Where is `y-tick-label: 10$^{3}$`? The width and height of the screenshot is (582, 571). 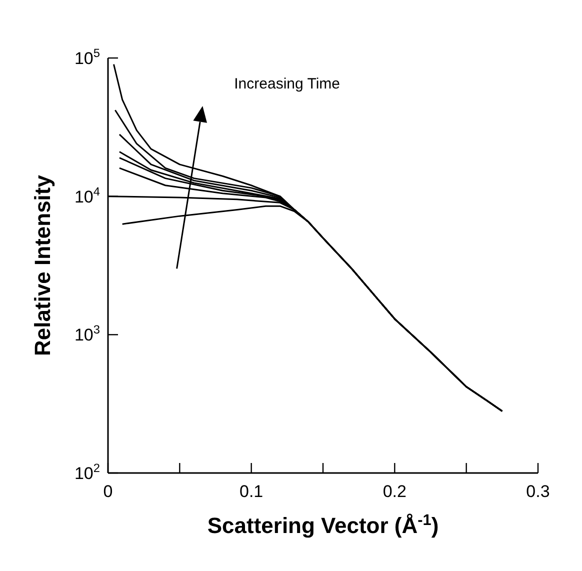
y-tick-label: 10$^{3}$ is located at coordinates (87, 333).